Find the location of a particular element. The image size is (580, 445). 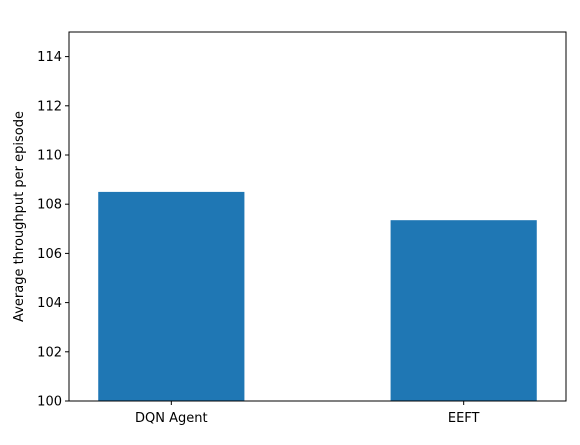

x-axis-ticks: DQN Agent EEFT is located at coordinates (307, 413).